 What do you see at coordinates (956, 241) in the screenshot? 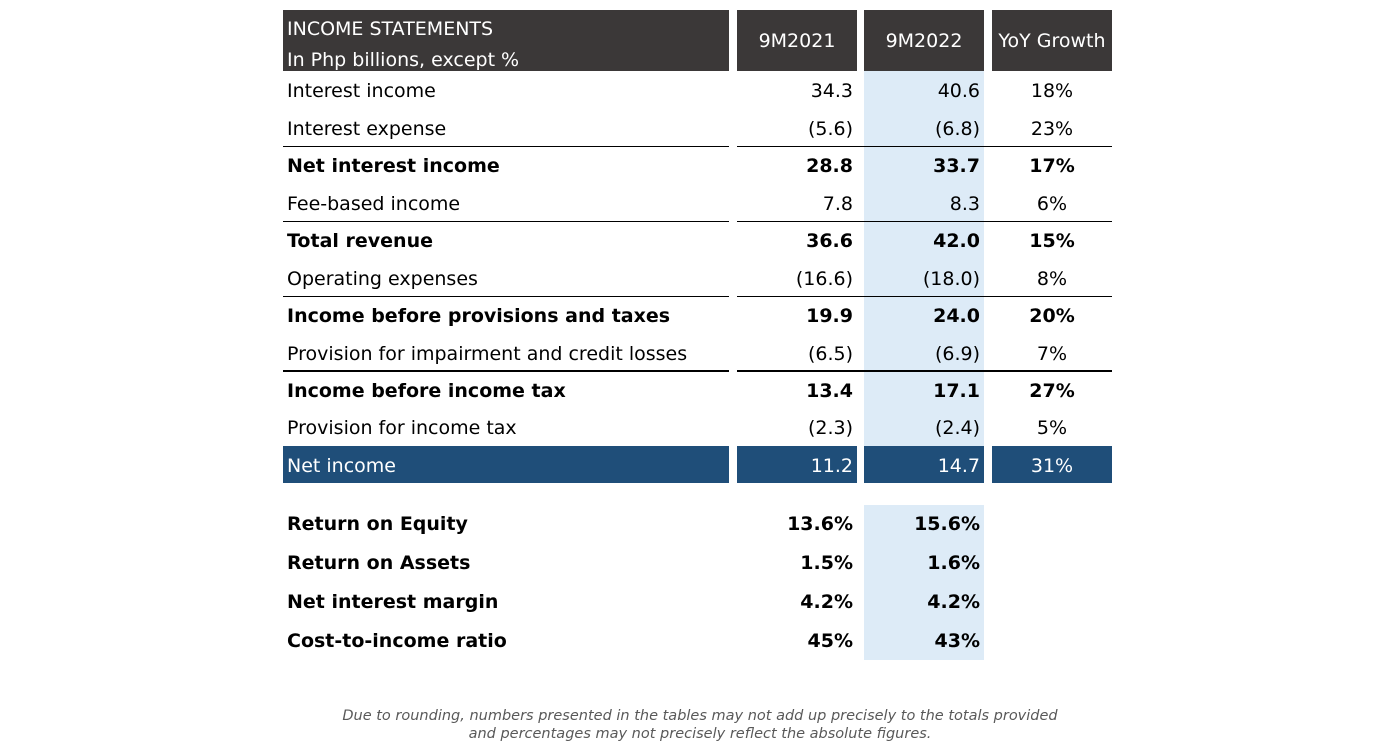
I see `value-9m2022: 42.0` at bounding box center [956, 241].